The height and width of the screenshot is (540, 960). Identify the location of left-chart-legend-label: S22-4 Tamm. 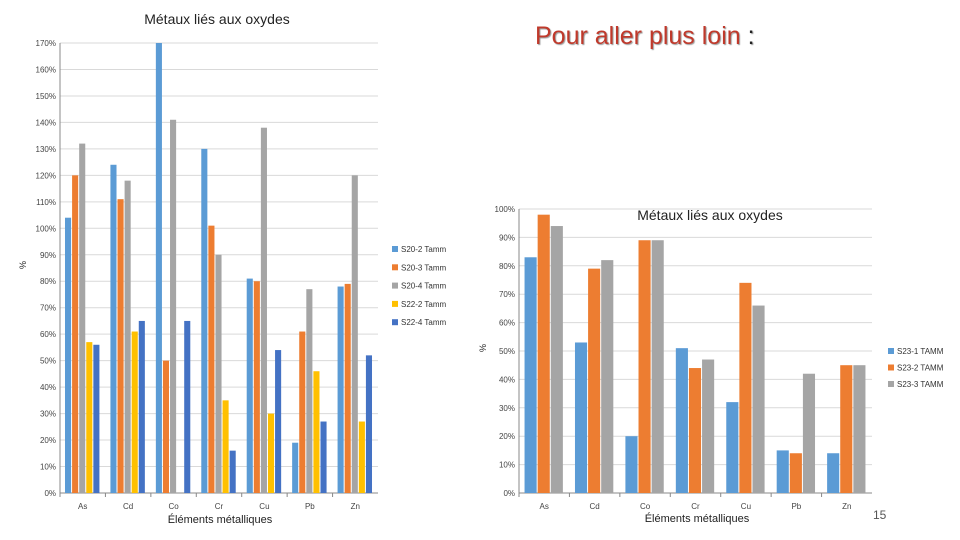
(424, 322).